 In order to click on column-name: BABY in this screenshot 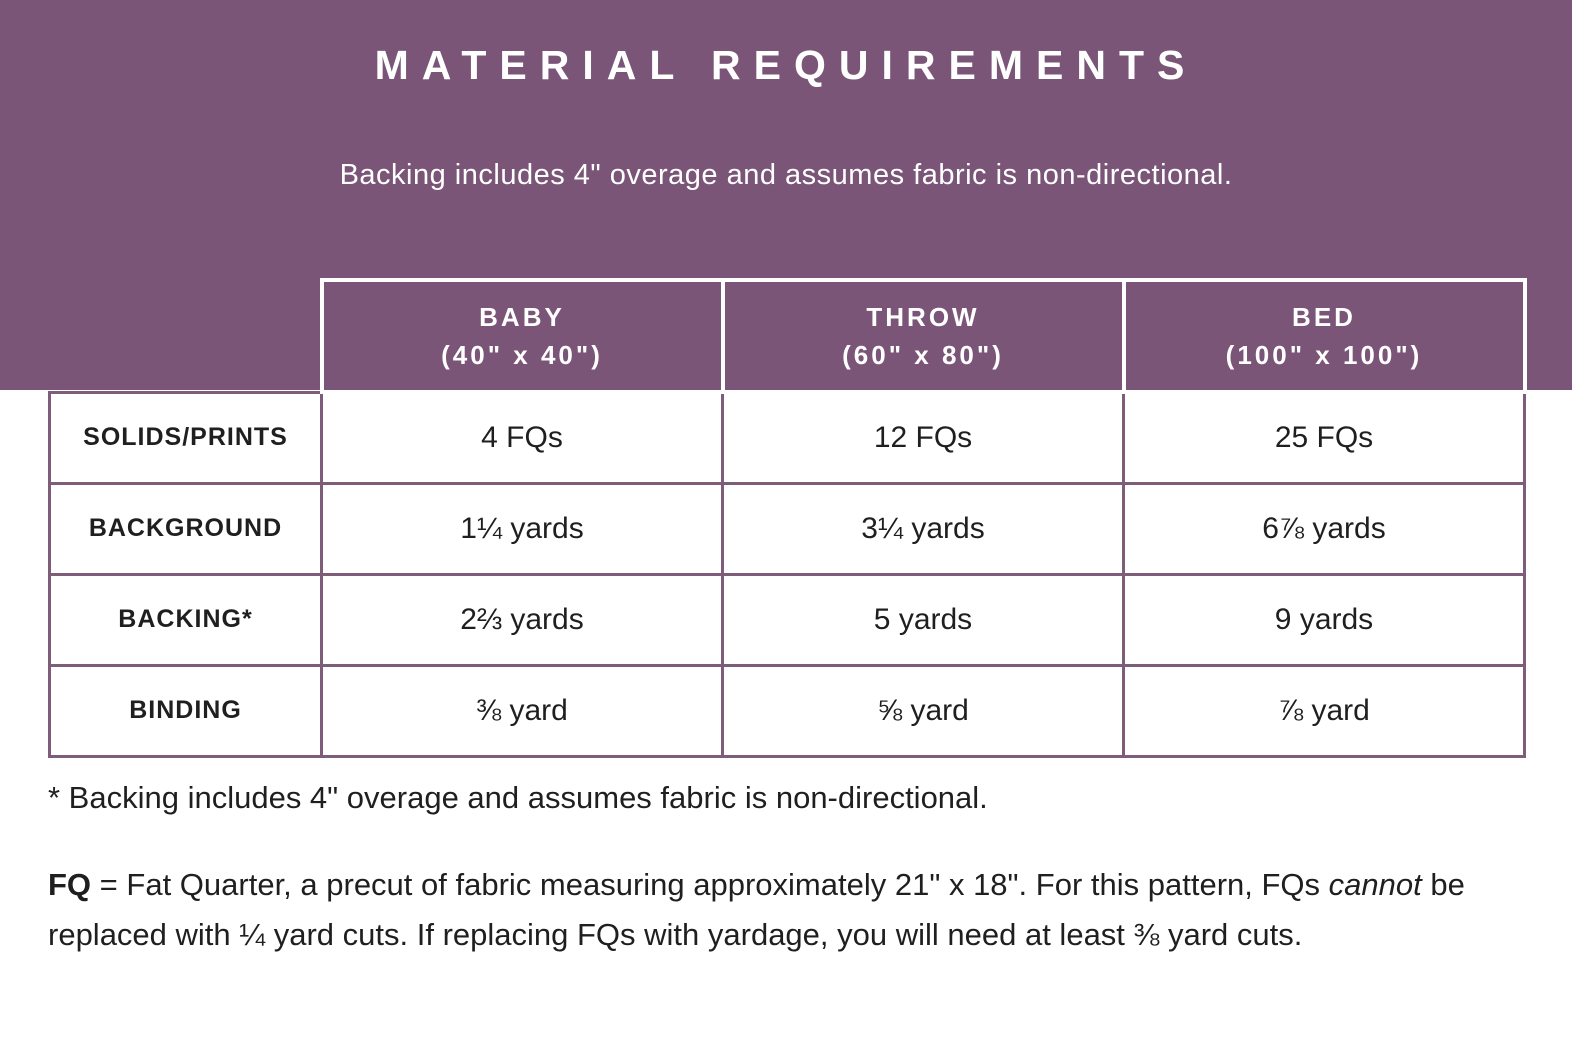, I will do `click(522, 317)`.